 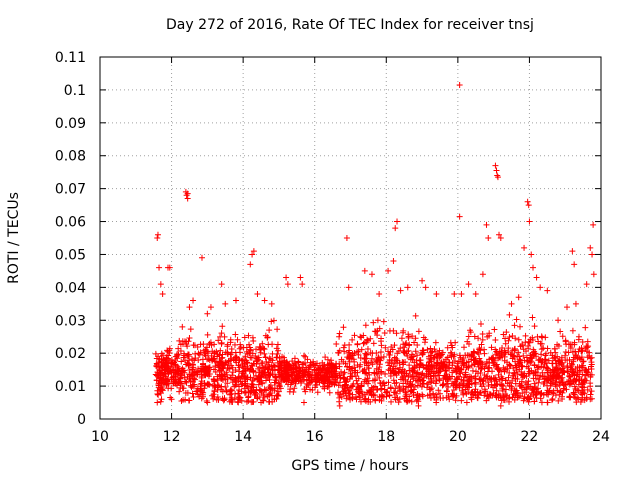 I want to click on x-tick-label: 20, so click(x=458, y=437).